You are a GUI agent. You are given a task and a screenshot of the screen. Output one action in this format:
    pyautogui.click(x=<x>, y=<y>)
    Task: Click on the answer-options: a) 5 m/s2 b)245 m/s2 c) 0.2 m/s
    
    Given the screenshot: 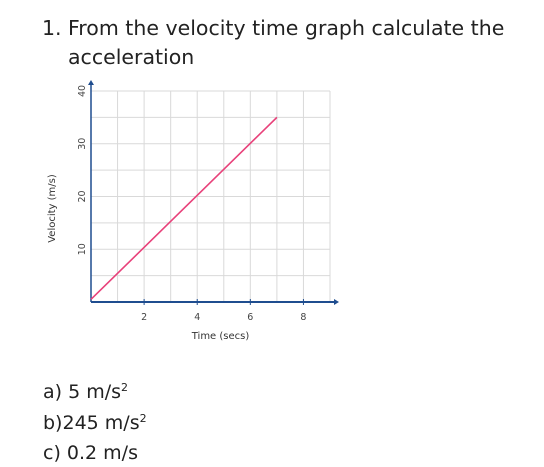 What is the action you would take?
    pyautogui.click(x=95, y=421)
    